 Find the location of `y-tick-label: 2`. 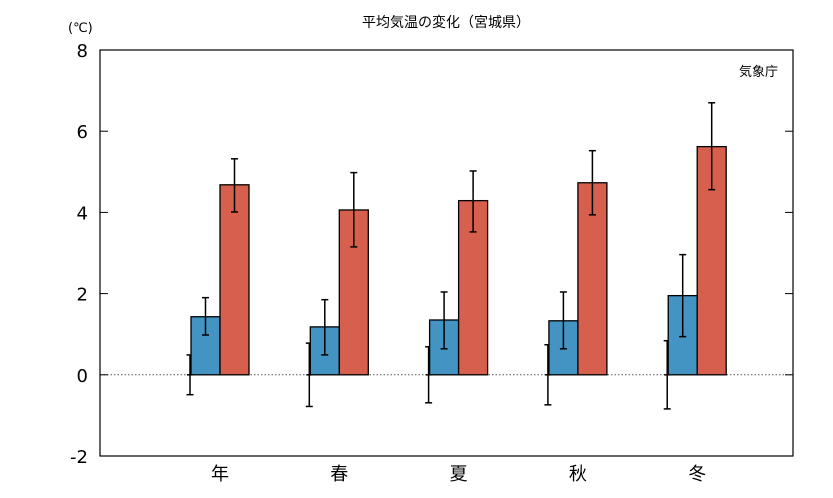

y-tick-label: 2 is located at coordinates (82, 295).